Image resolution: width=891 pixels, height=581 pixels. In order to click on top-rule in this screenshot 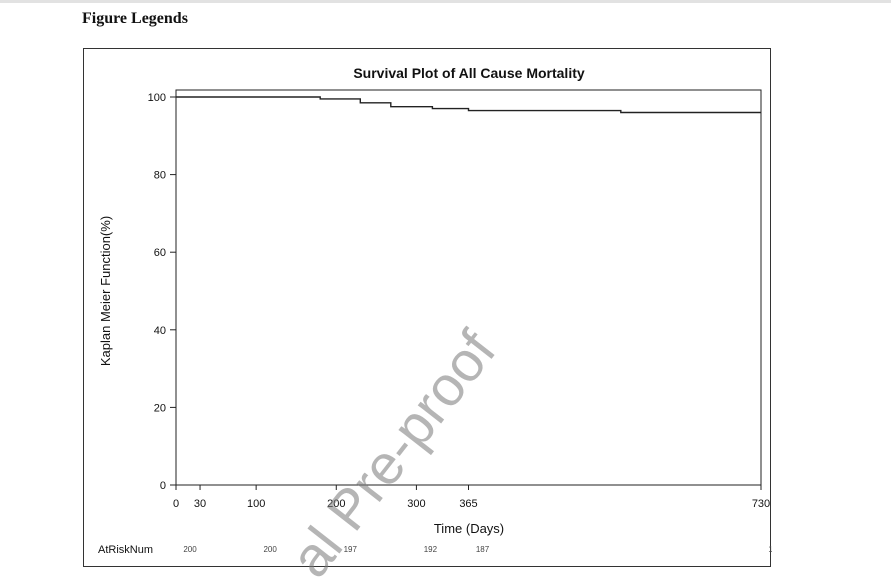, I will do `click(445, 1)`.